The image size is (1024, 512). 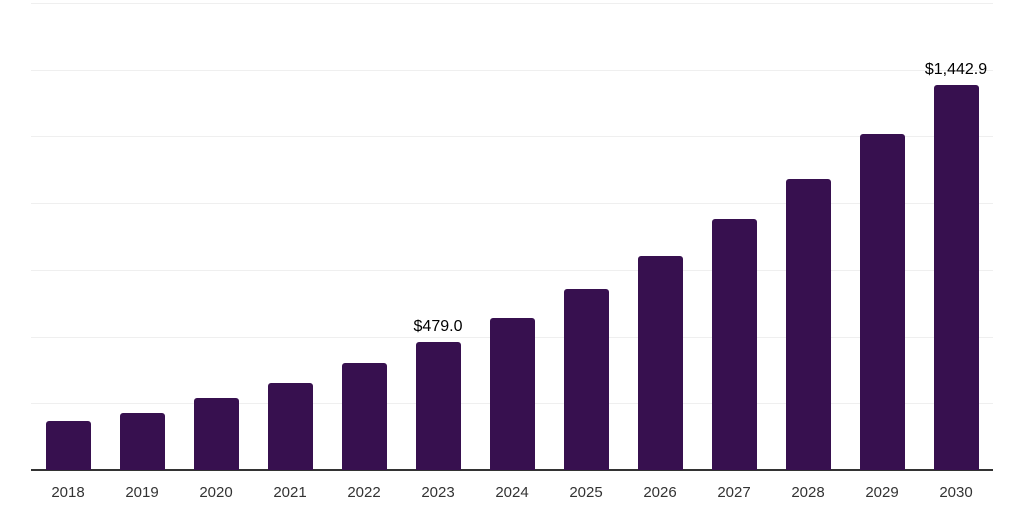 What do you see at coordinates (216, 434) in the screenshot?
I see `bar-2020` at bounding box center [216, 434].